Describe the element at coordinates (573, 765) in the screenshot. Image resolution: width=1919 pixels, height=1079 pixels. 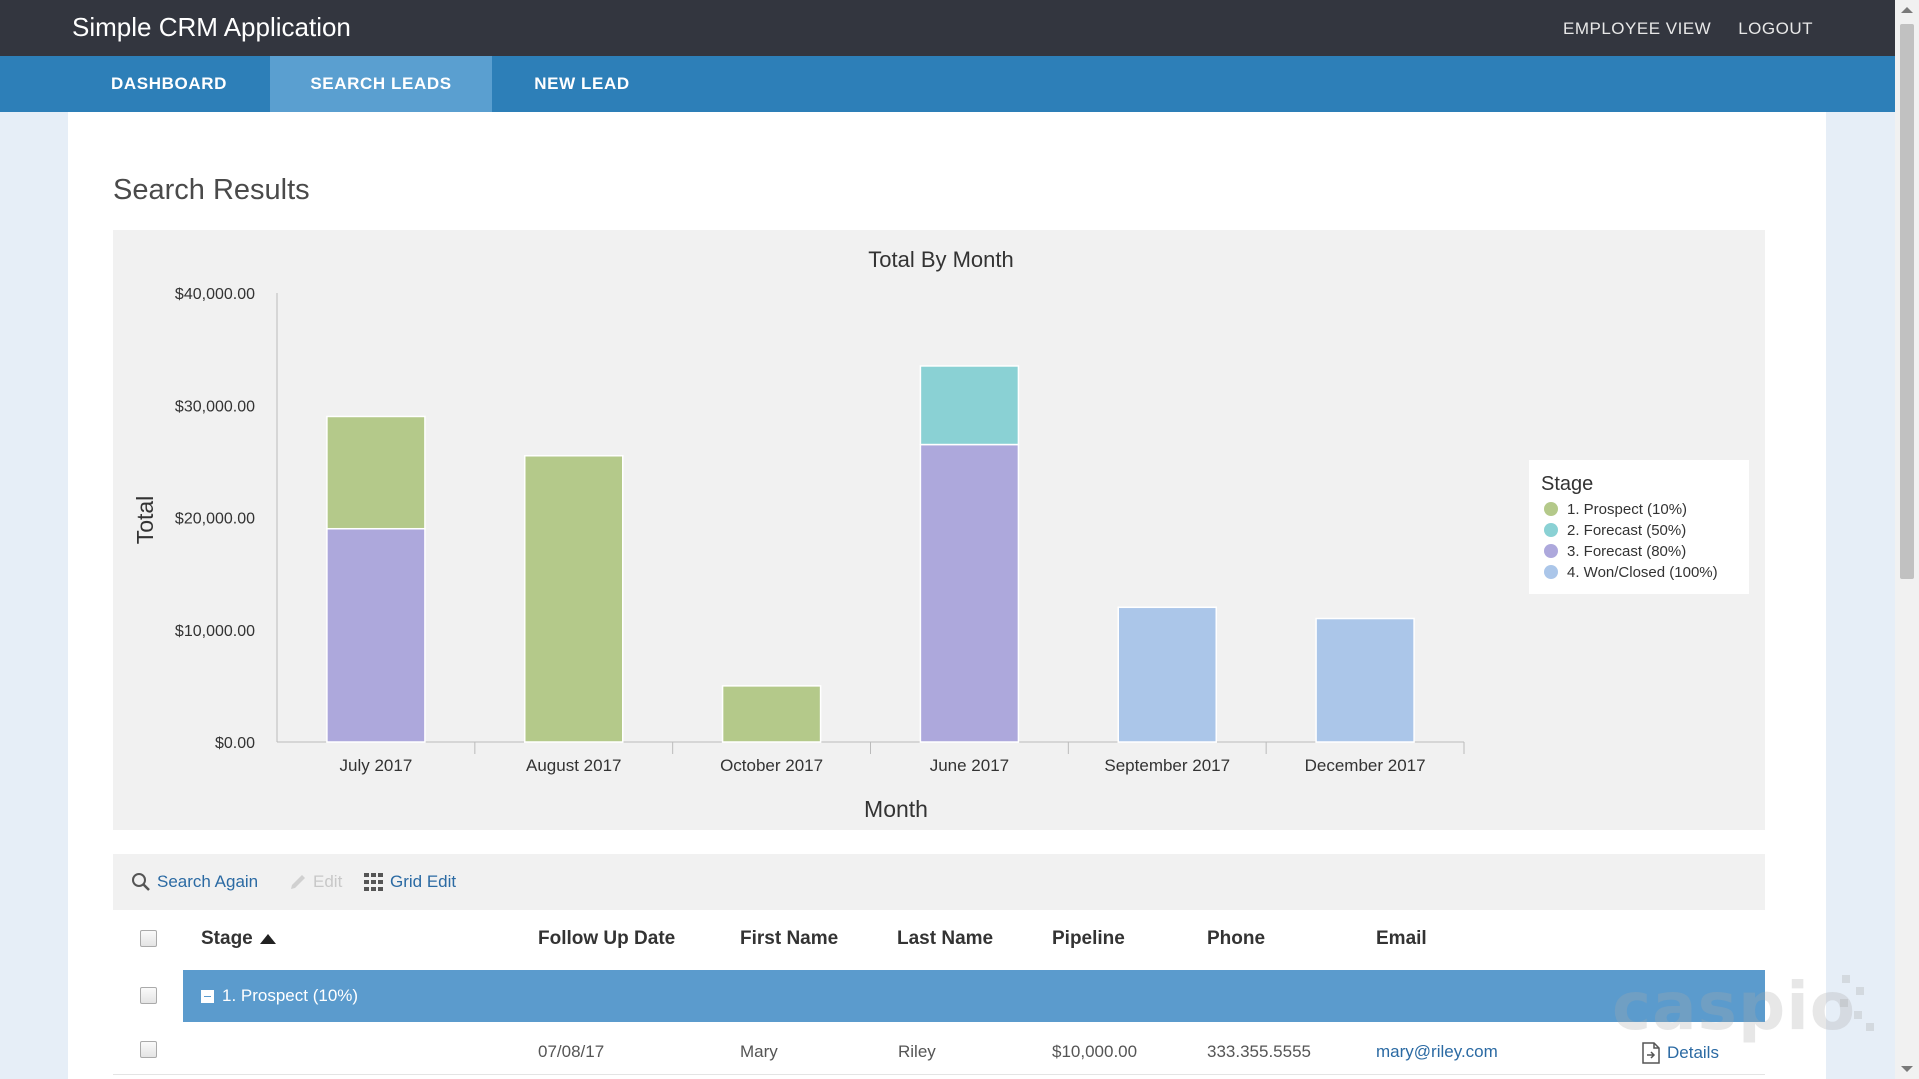
I see `x-tick-label: August 2017` at that location.